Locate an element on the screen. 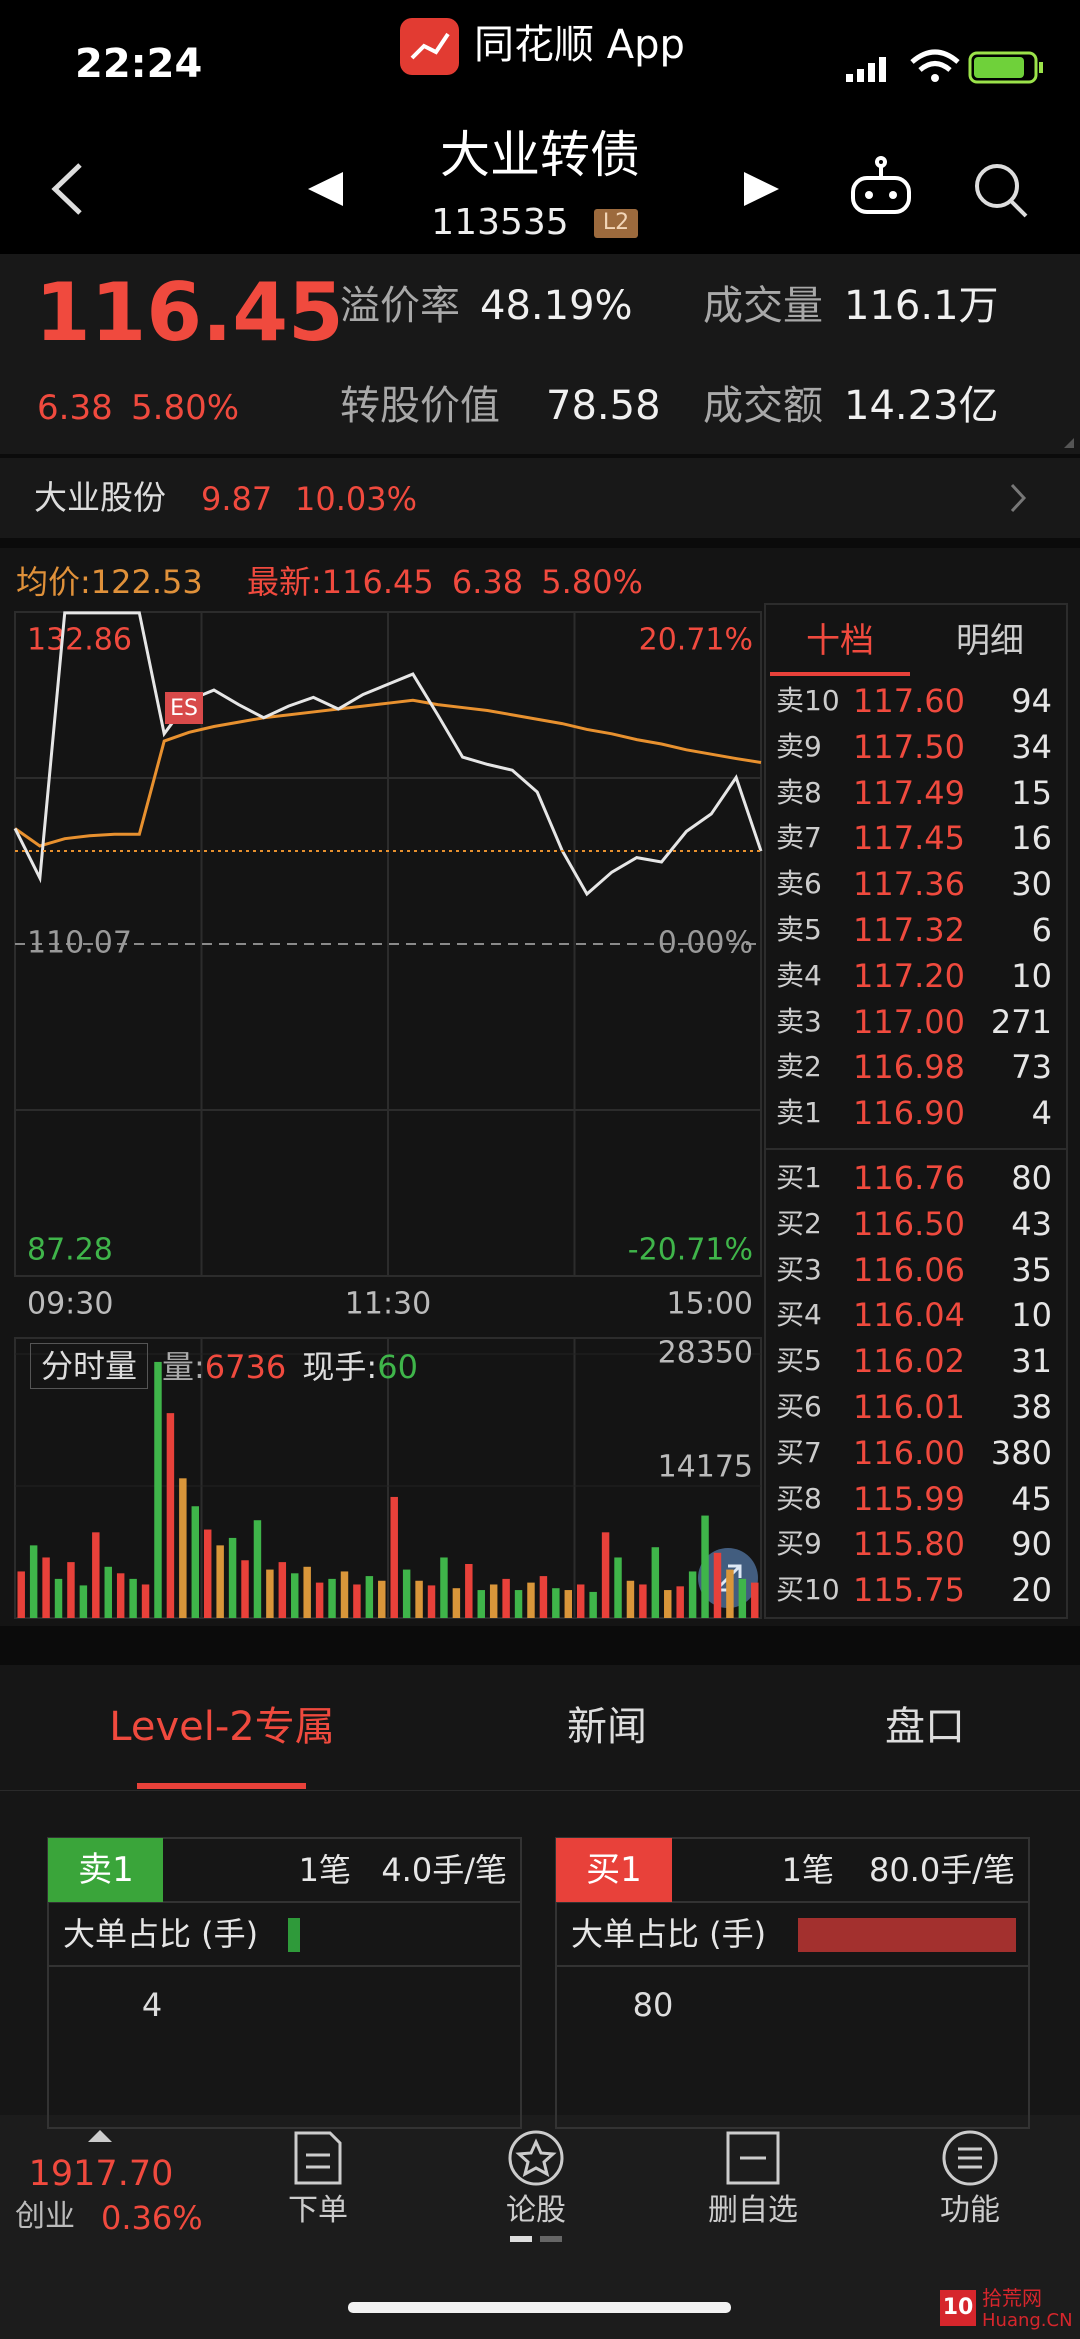  book-label: 买10 is located at coordinates (808, 1590).